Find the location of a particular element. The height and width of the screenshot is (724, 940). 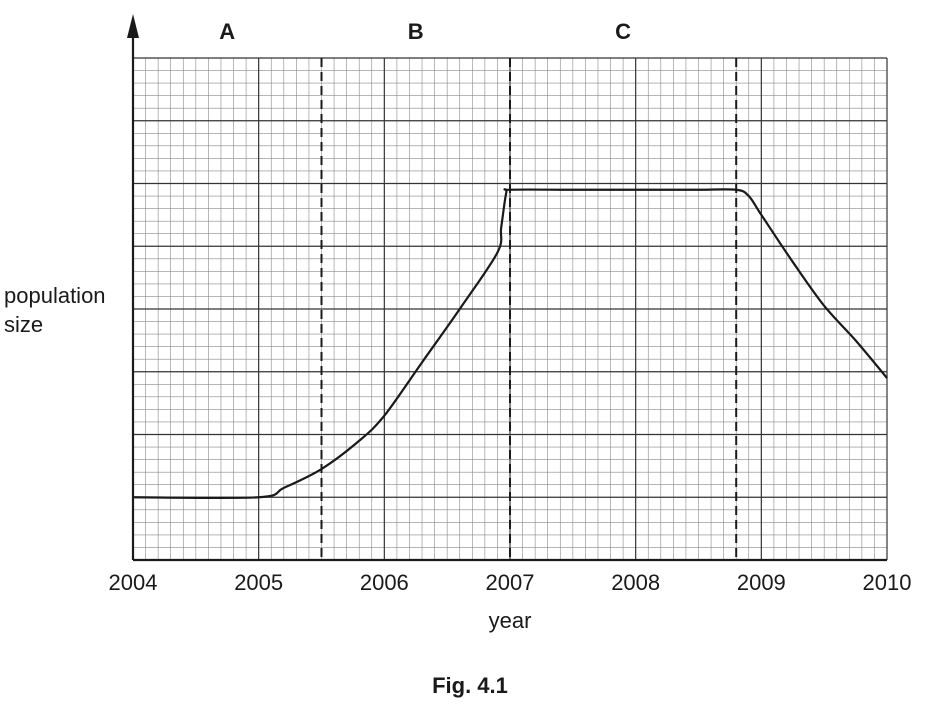

x-tick-label: 2009 is located at coordinates (761, 582).